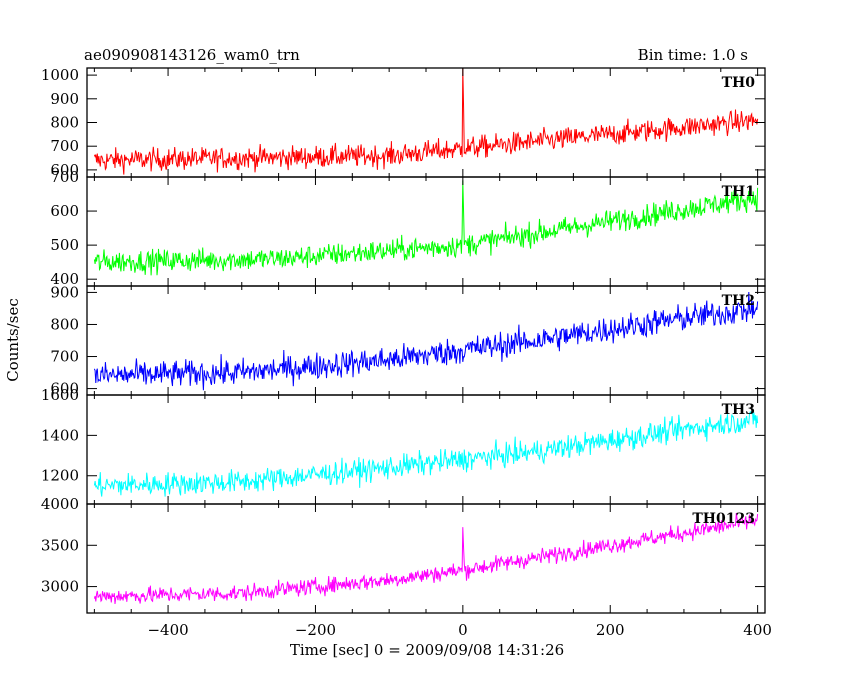  I want to click on y-tick-label: 1000, so click(60, 75).